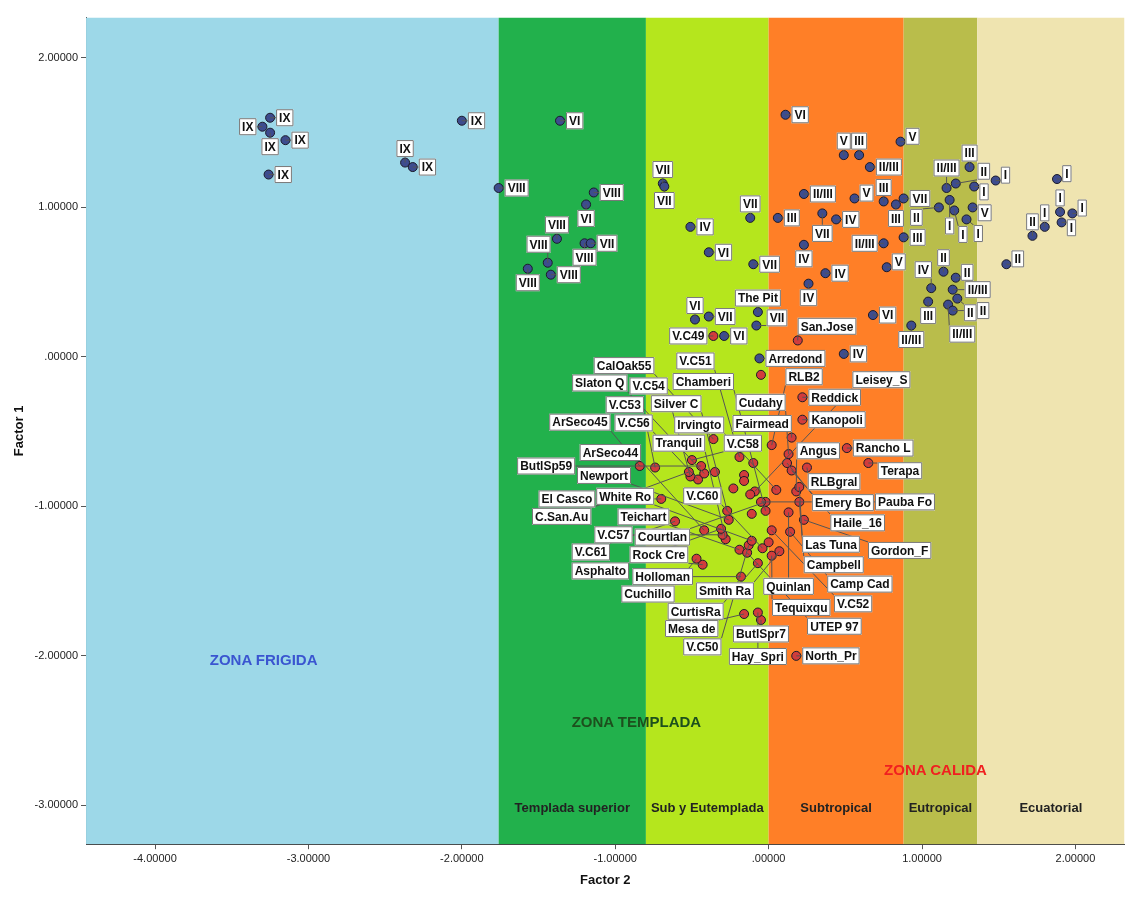  Describe the element at coordinates (624, 365) in the screenshot. I see `annotation: CalOak55` at that location.